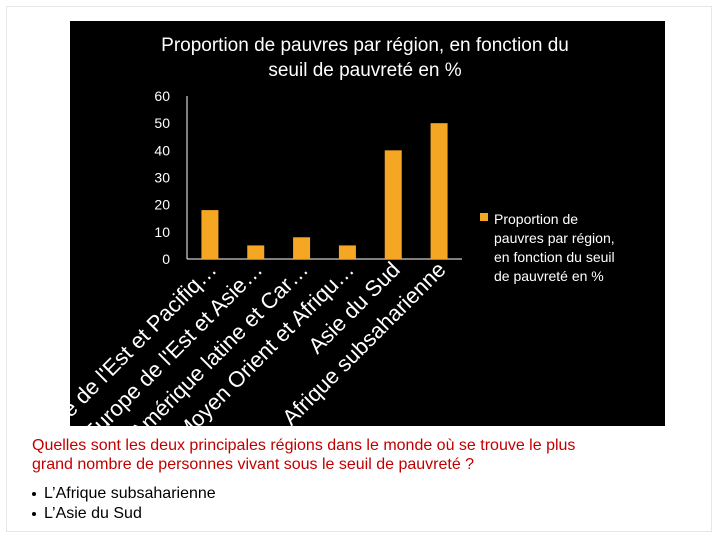 The width and height of the screenshot is (720, 540). Describe the element at coordinates (93, 513) in the screenshot. I see `answer-text: L’Asie du Sud` at that location.